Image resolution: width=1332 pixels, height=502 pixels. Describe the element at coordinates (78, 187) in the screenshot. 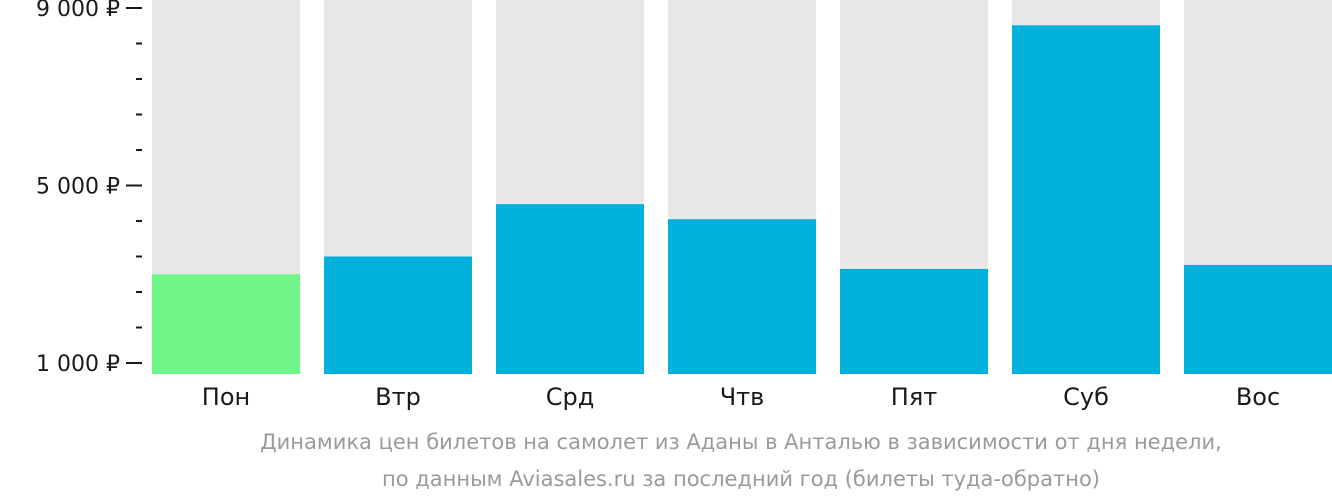

I see `y-tick-label: 5 000 ₽` at that location.